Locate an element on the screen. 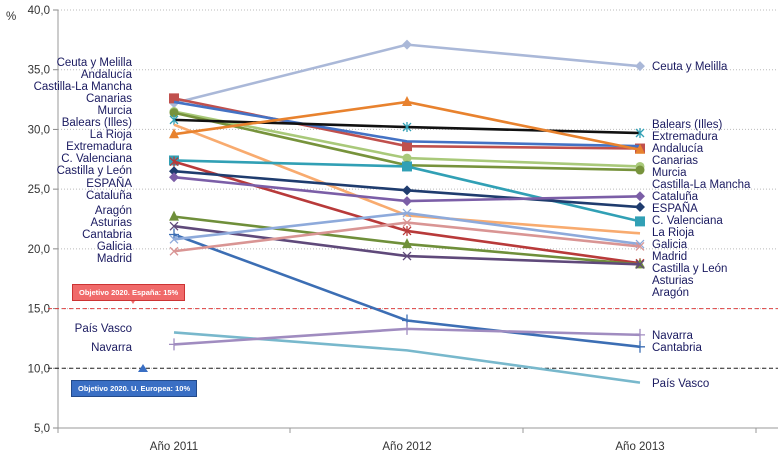 This screenshot has height=464, width=784. y-axis-label: % is located at coordinates (11, 17).